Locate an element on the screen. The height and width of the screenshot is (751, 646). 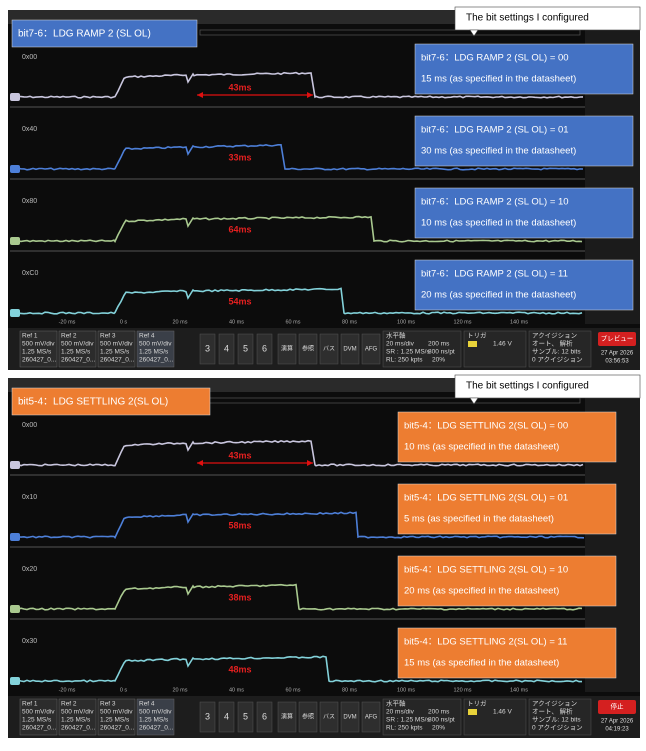
button-label: DVM is located at coordinates (349, 350).